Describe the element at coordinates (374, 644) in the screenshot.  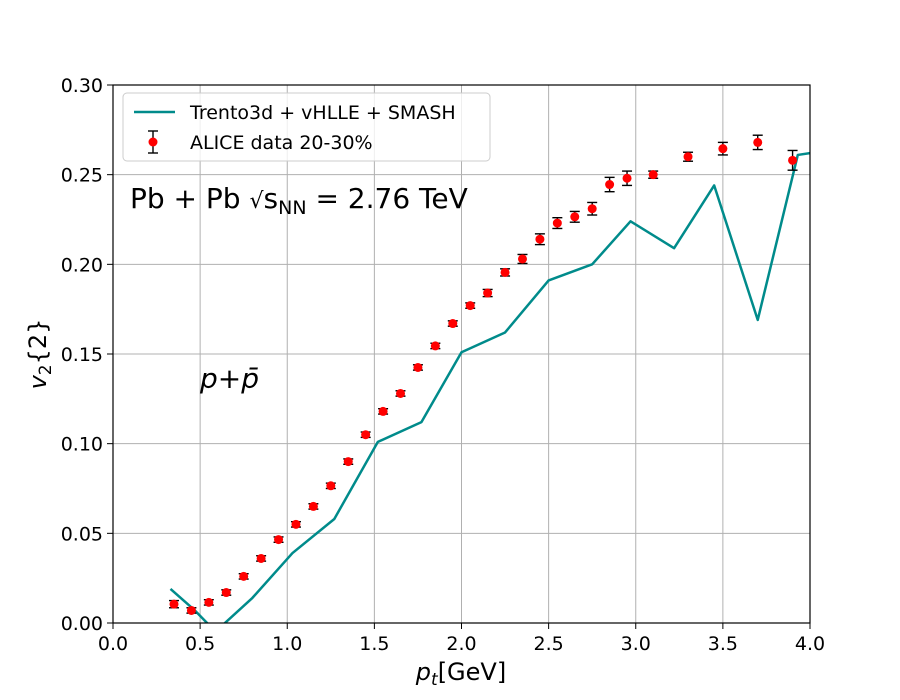
I see `x-tick-label: 1.5` at that location.